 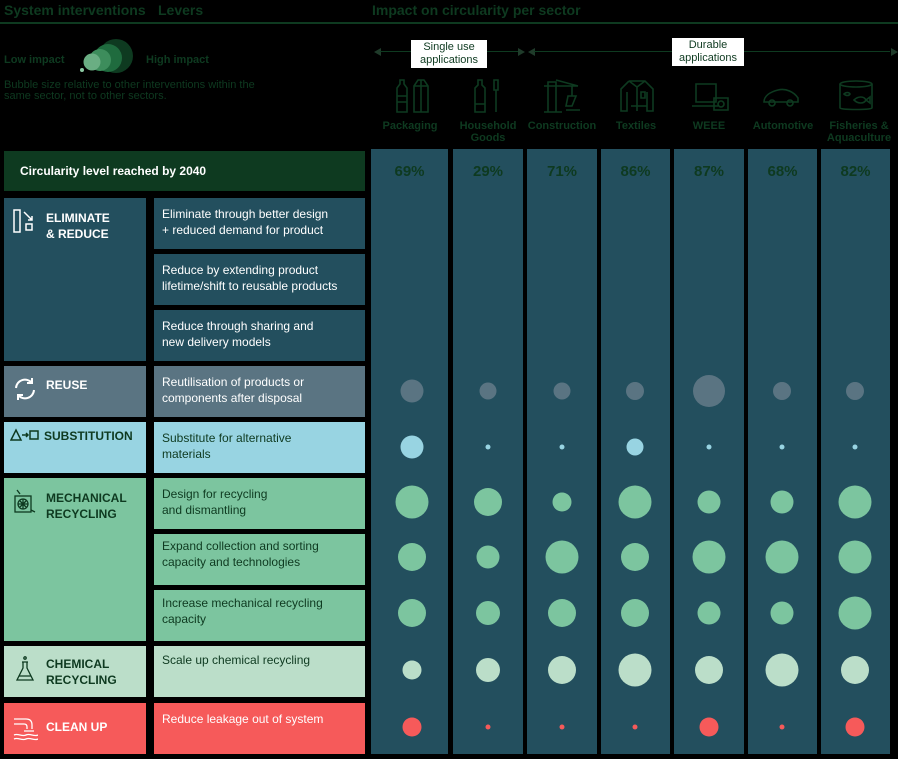 What do you see at coordinates (25, 668) in the screenshot?
I see `flask-icon` at bounding box center [25, 668].